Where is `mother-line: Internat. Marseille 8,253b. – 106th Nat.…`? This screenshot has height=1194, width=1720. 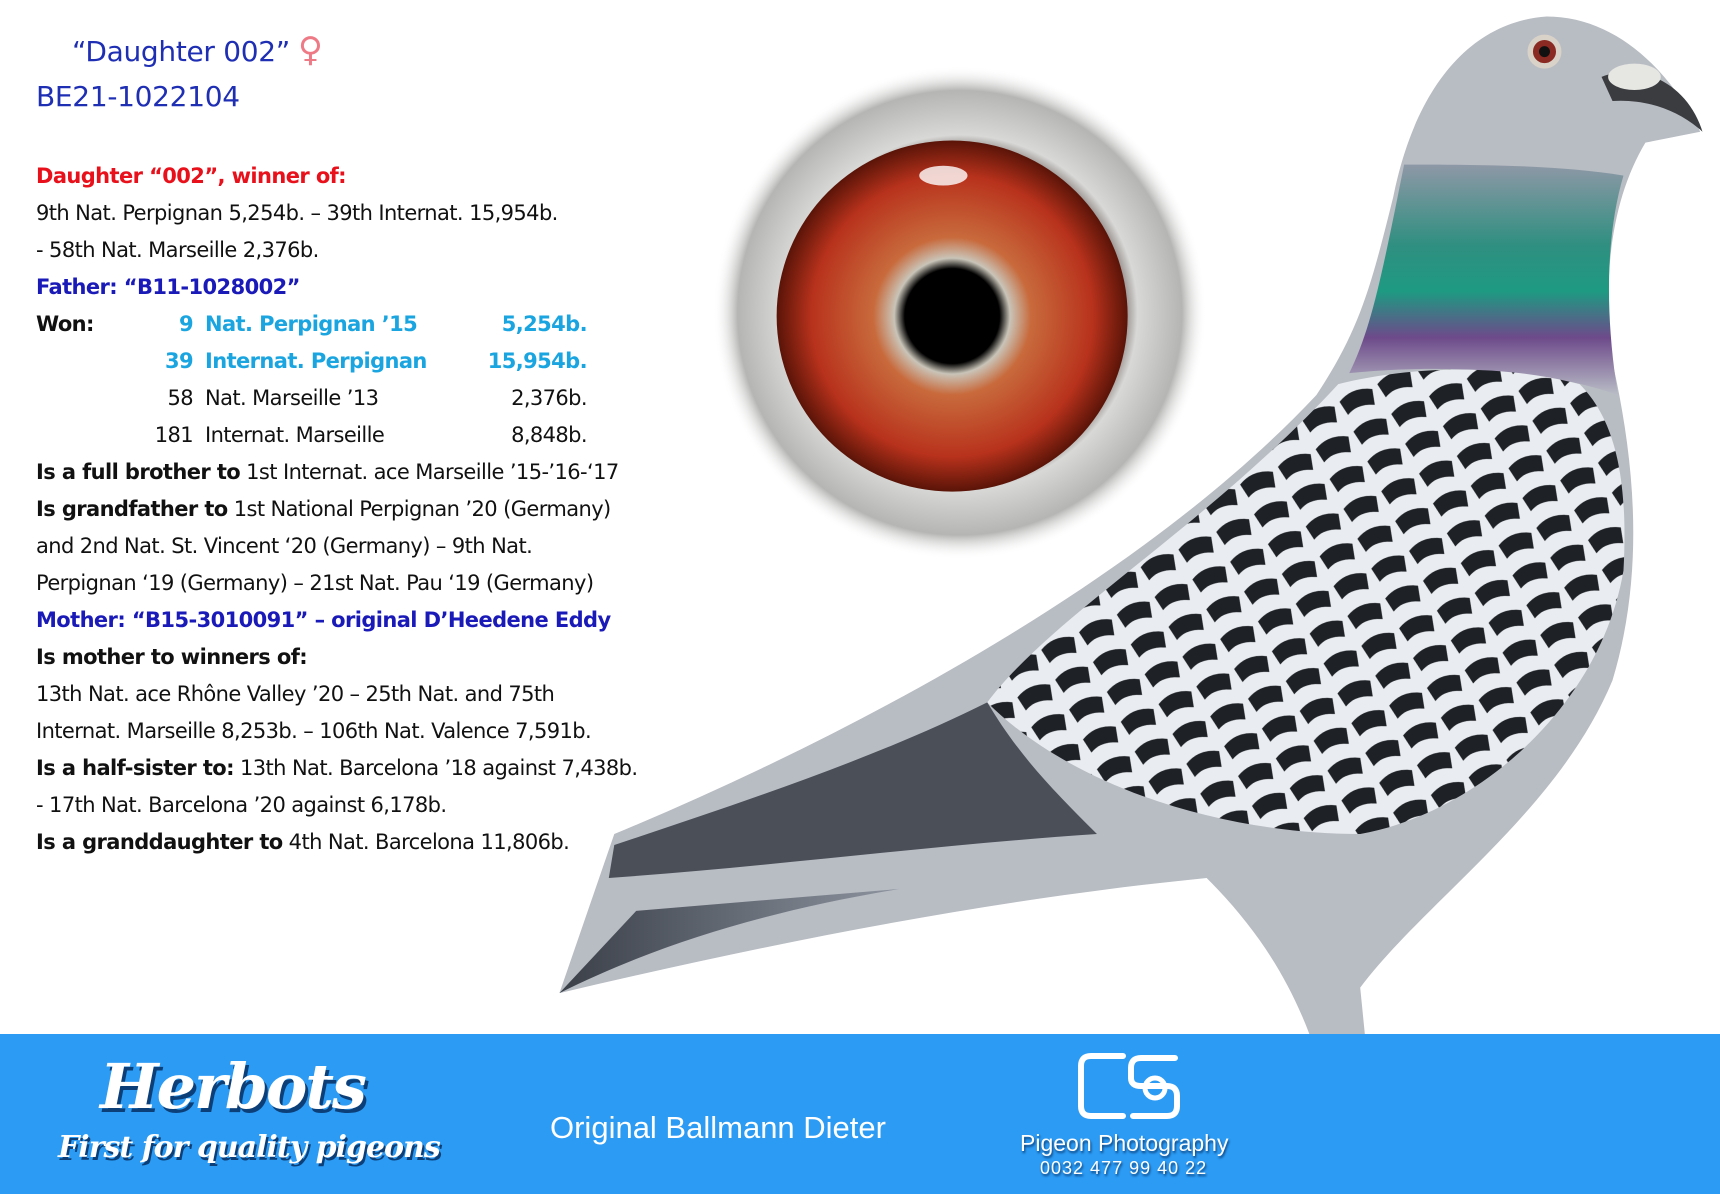 mother-line: Internat. Marseille 8,253b. – 106th Nat.… is located at coordinates (314, 731).